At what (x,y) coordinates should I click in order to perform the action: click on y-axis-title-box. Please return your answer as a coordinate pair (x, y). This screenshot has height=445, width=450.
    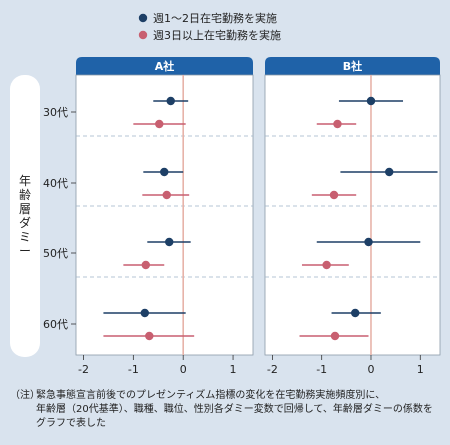
    Looking at the image, I should click on (25, 216).